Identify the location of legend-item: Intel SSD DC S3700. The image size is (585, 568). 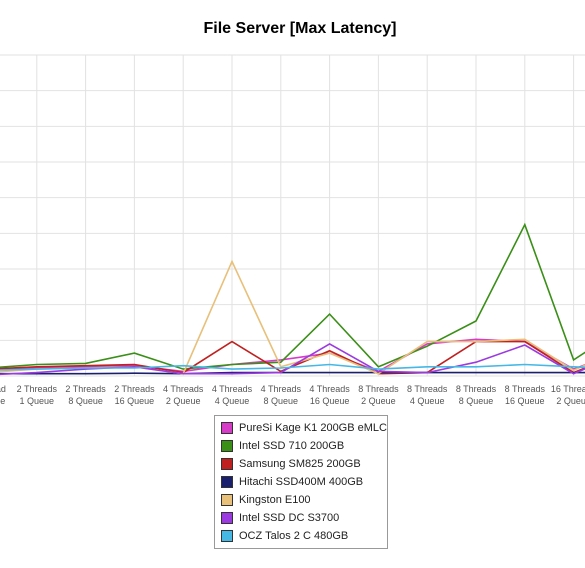
(301, 518).